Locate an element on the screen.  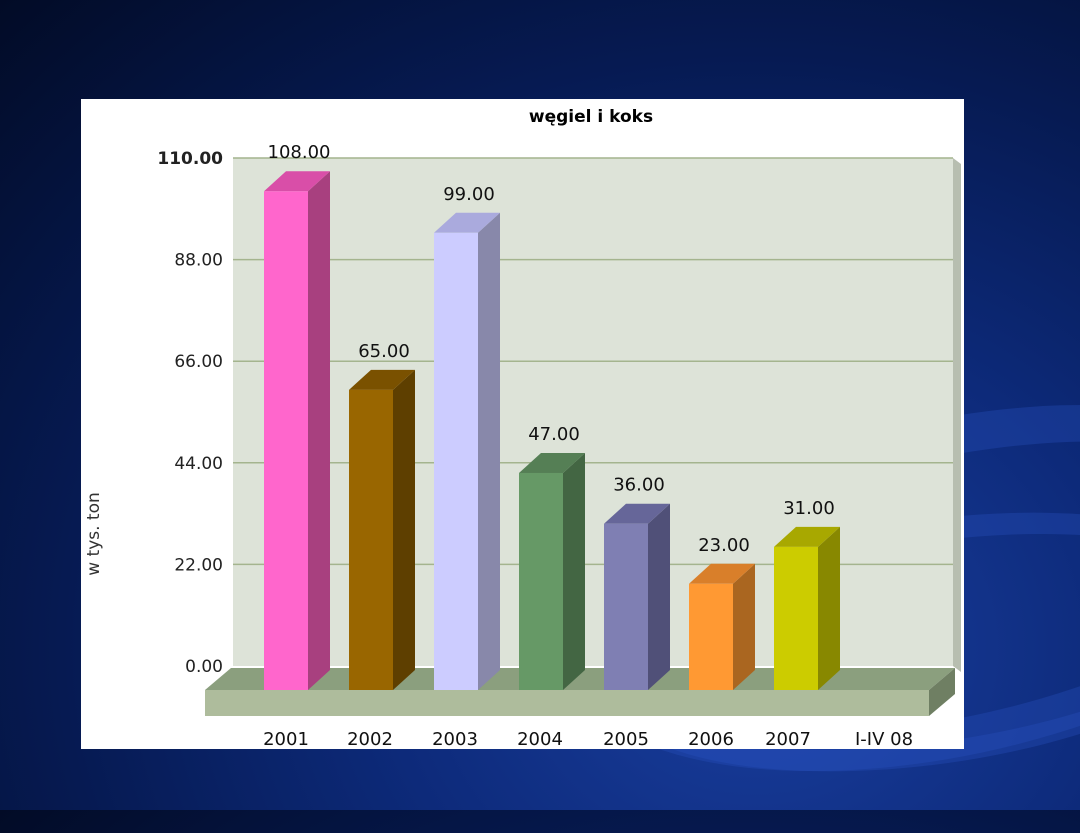
x-tick-label: 2002 is located at coordinates (370, 739).